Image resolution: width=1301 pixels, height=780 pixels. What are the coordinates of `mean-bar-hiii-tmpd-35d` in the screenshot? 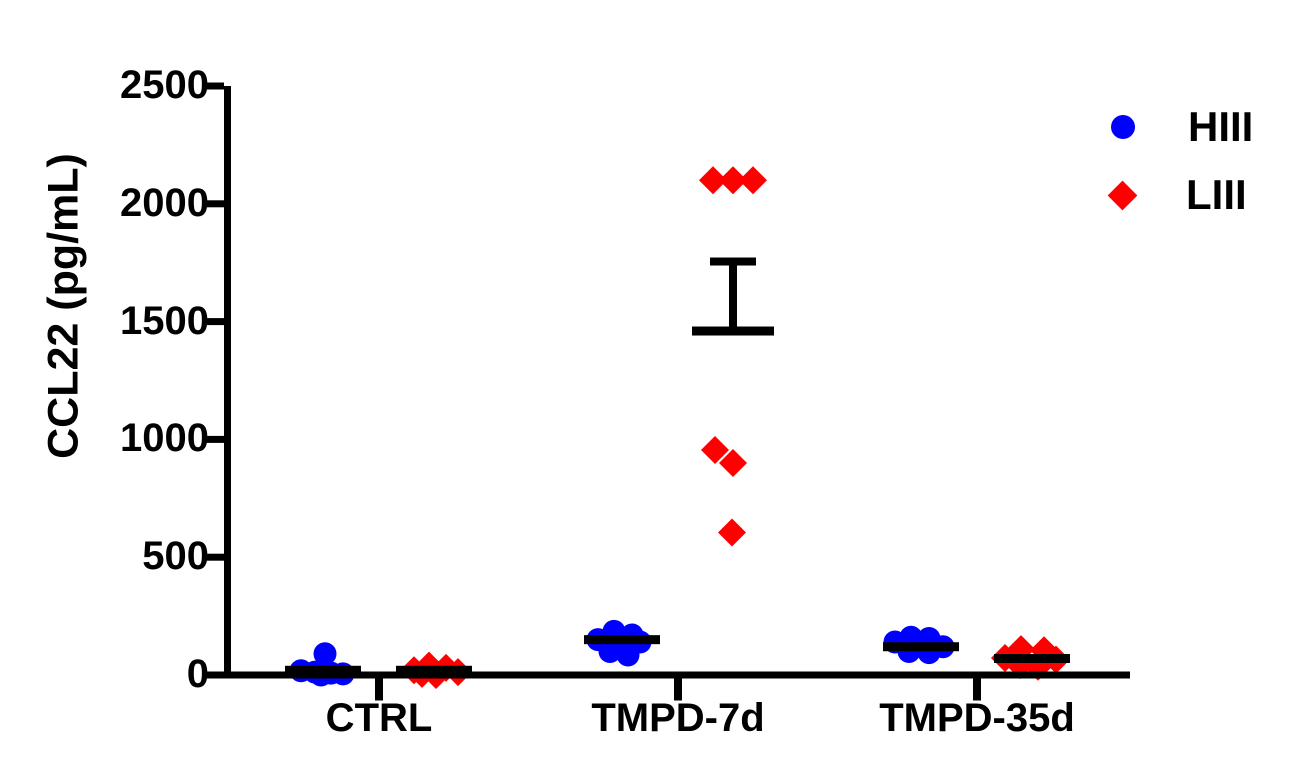 It's located at (921, 647).